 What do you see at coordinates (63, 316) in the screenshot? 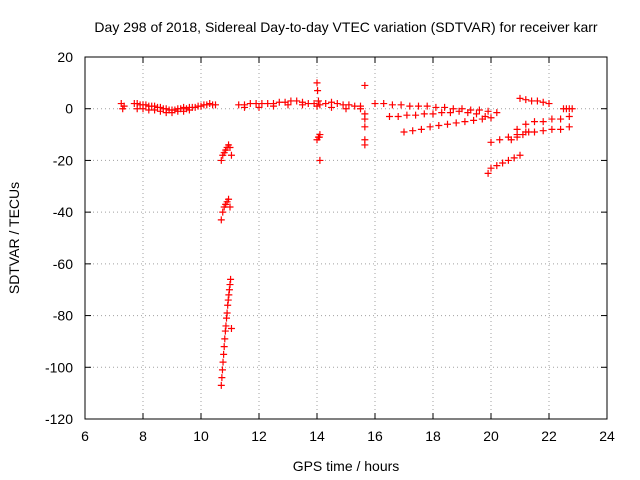
I see `y-tick-label: -80` at bounding box center [63, 316].